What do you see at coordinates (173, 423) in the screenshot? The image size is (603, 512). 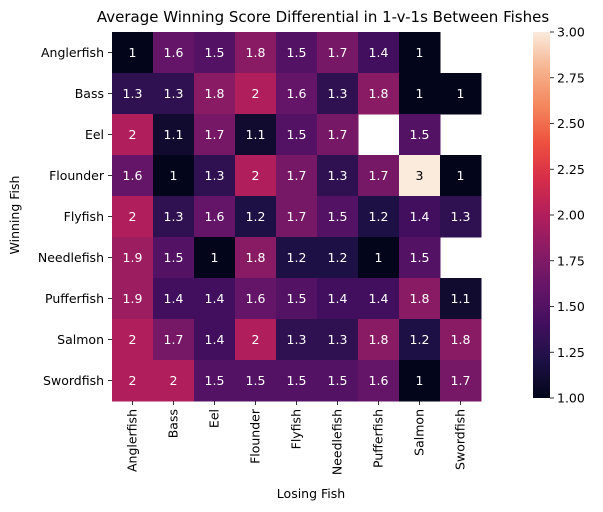 I see `x-tick-label: Bass` at bounding box center [173, 423].